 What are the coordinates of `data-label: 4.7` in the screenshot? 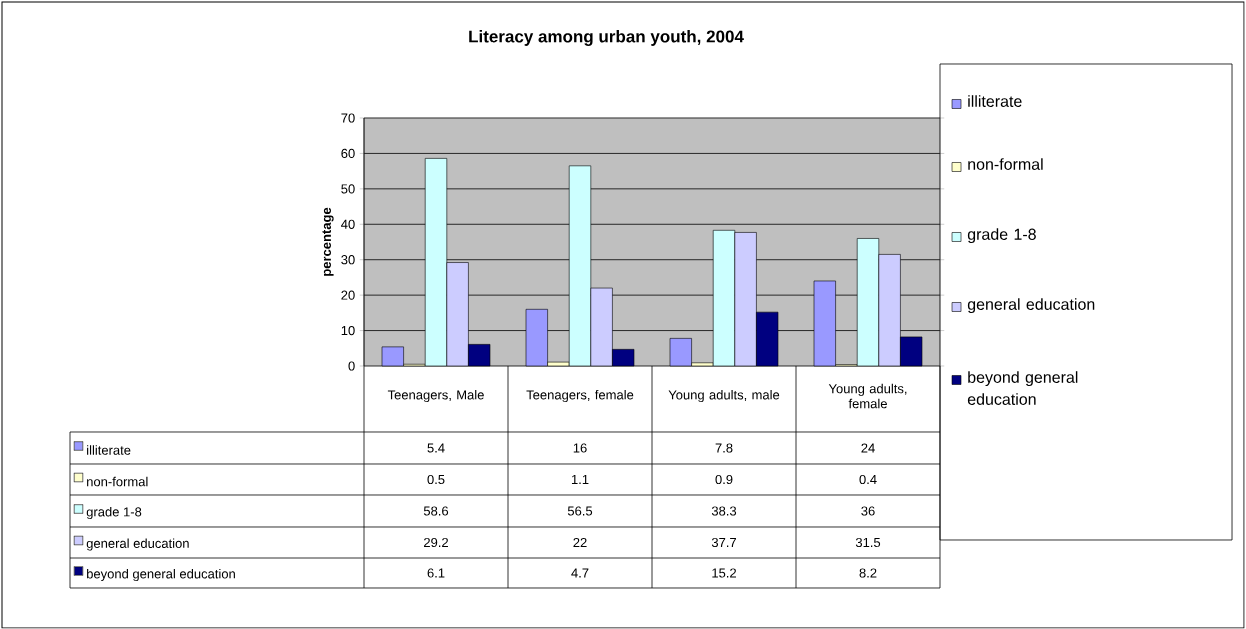 It's located at (580, 573).